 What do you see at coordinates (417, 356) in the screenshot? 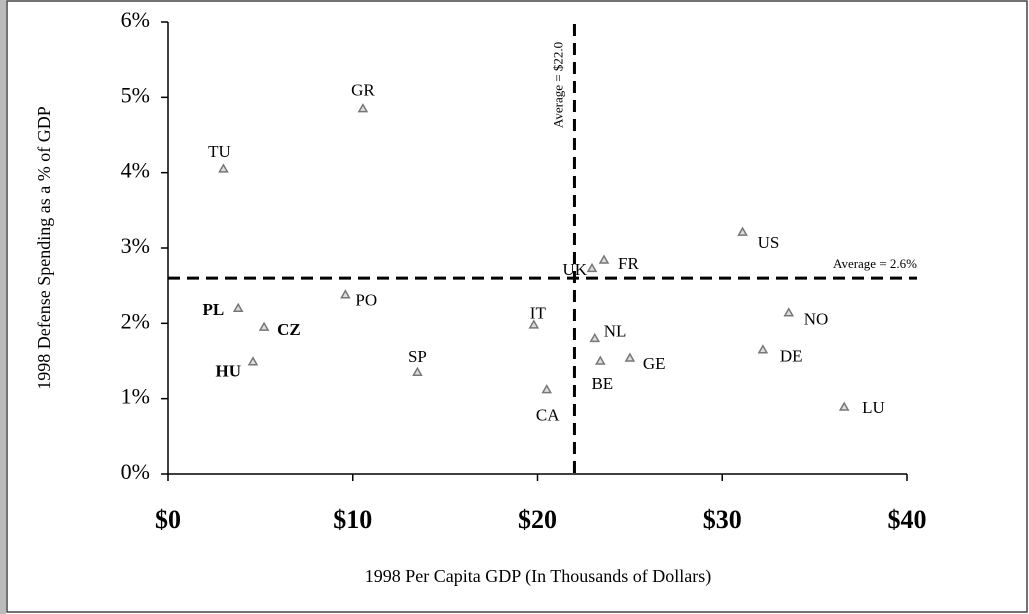
I see `point-label: SP` at bounding box center [417, 356].